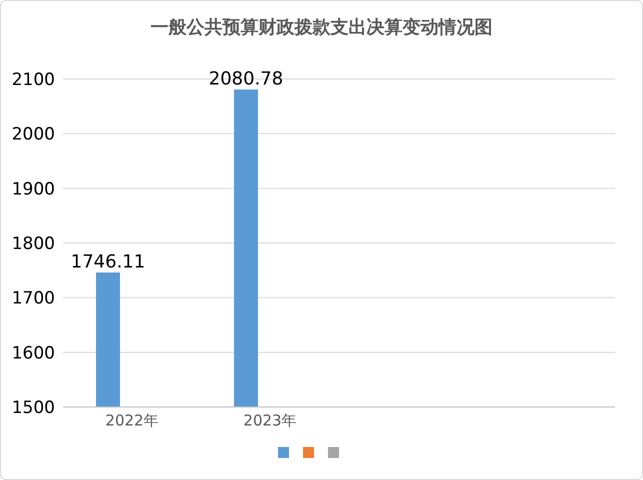  Describe the element at coordinates (33, 298) in the screenshot. I see `y-tick-label: 1700` at that location.